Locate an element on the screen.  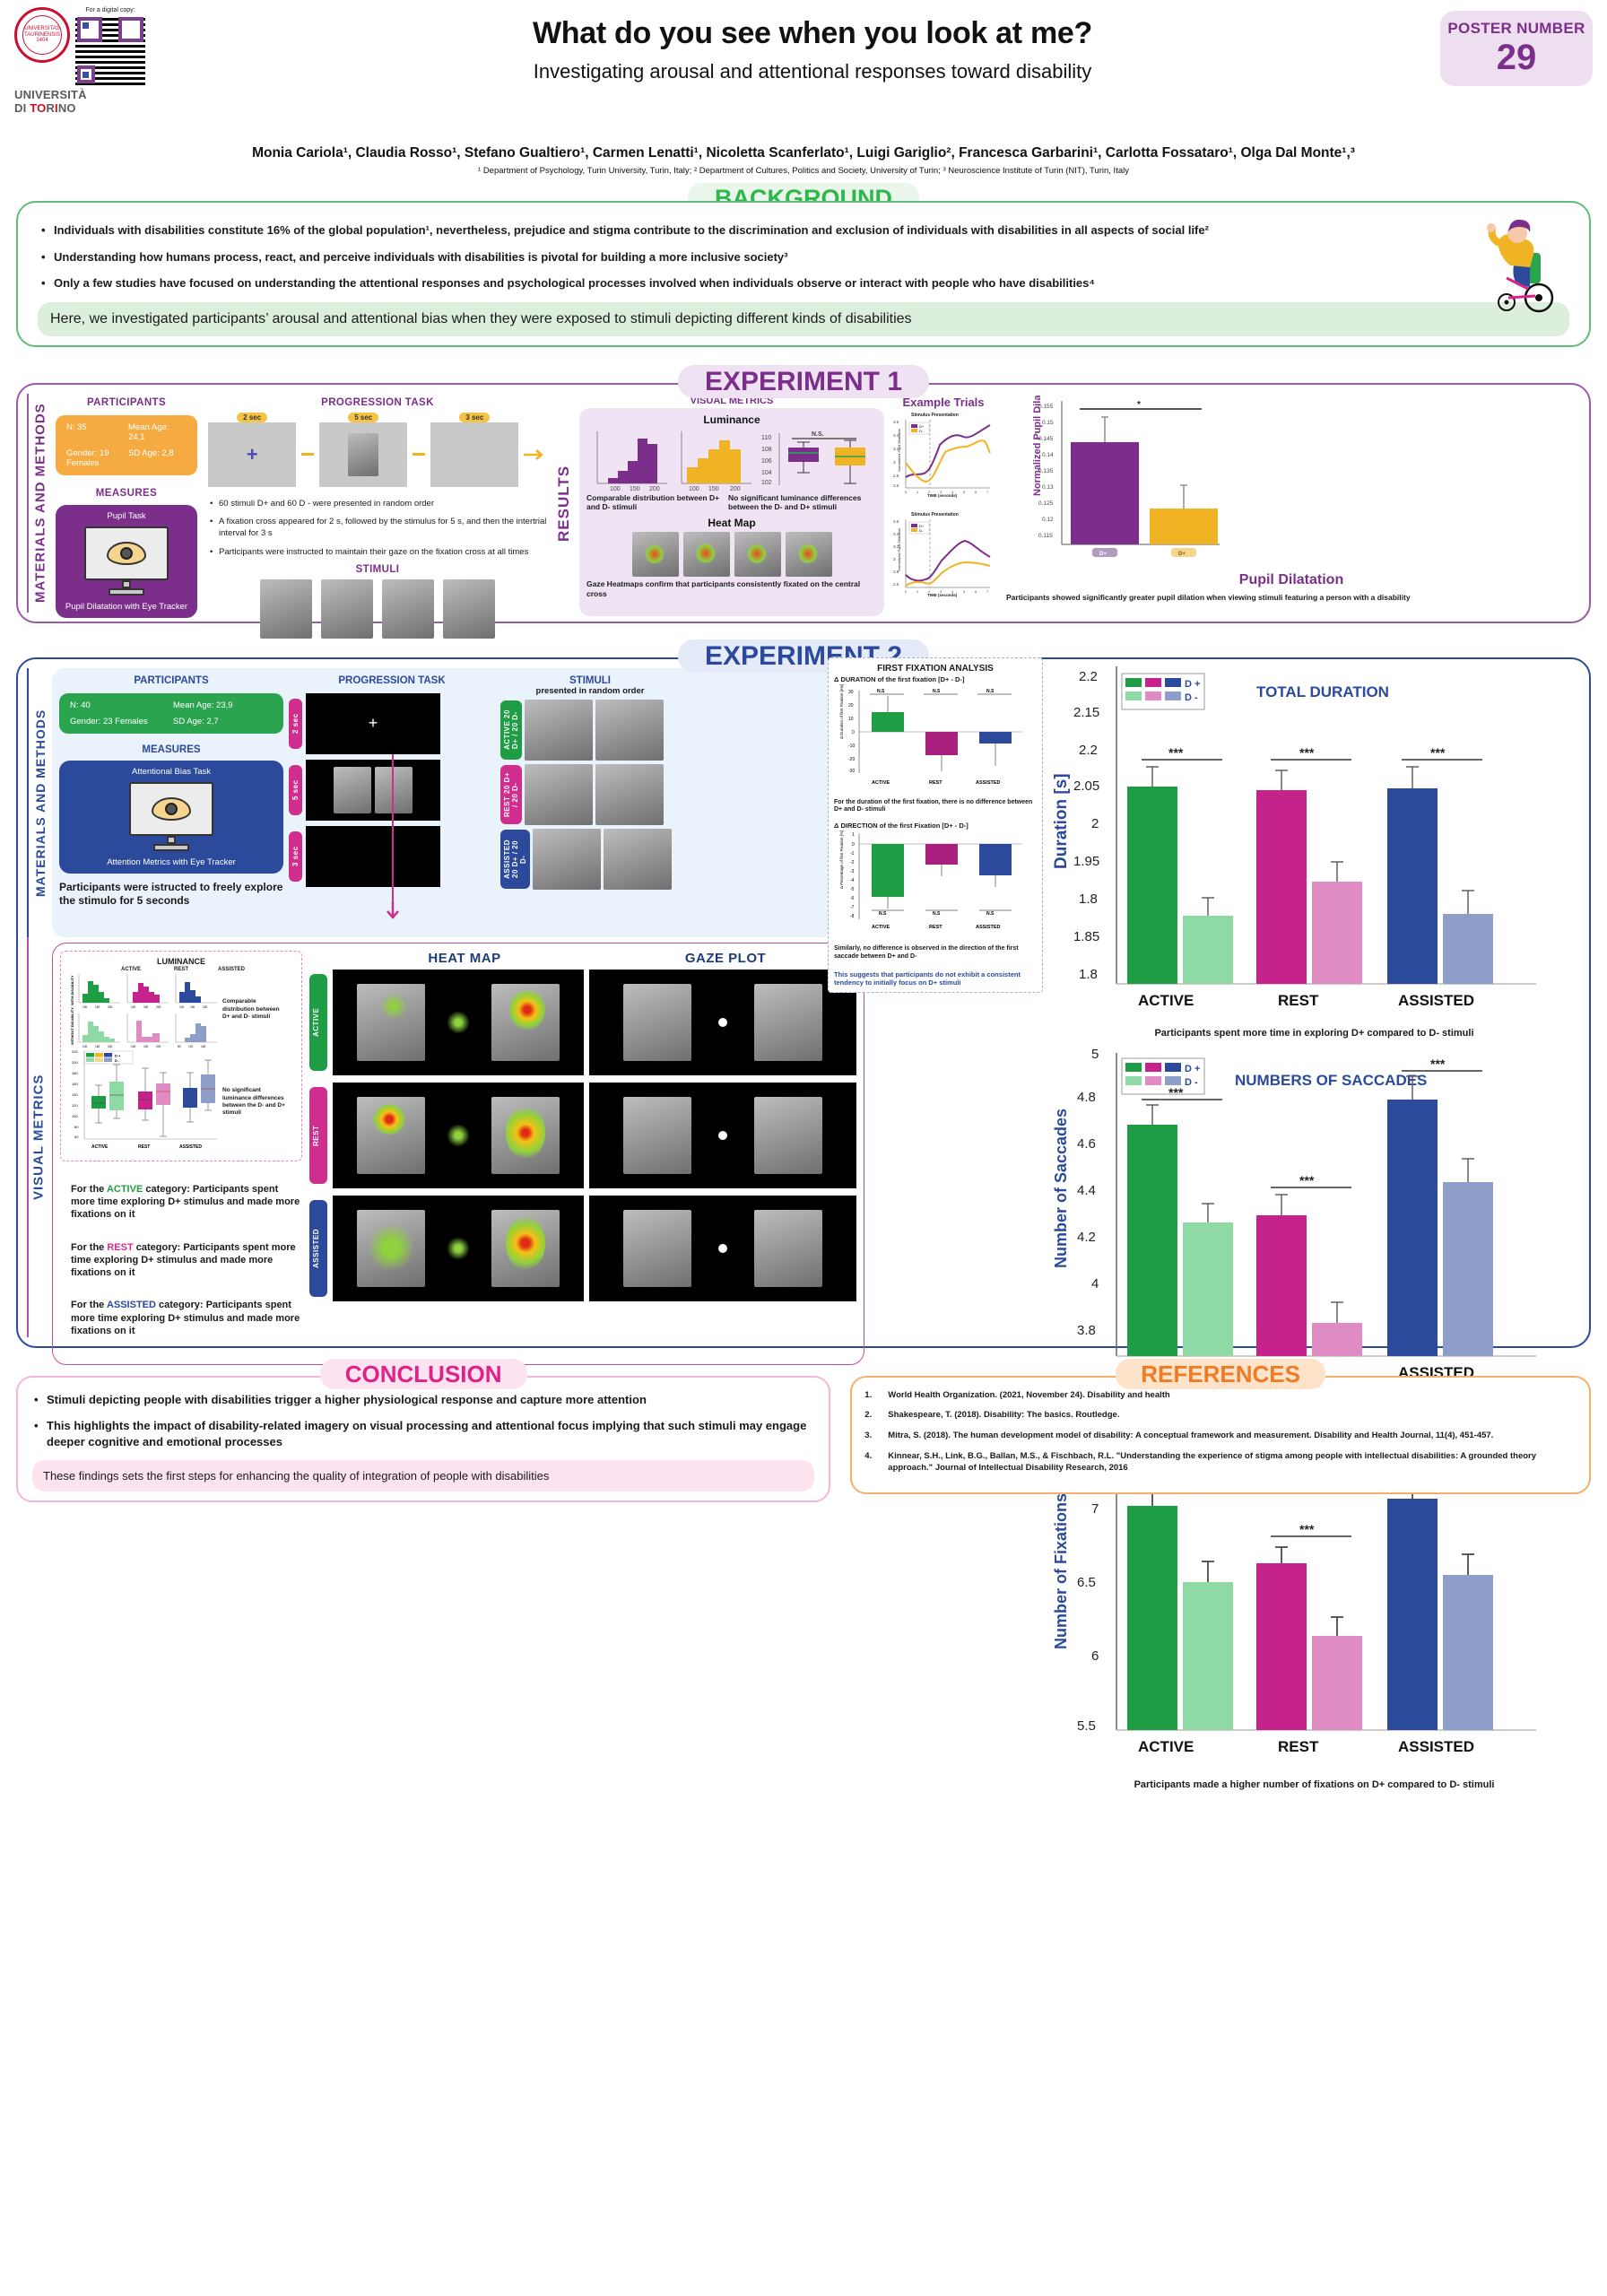
poster-number-badge: POSTER NUMBER 29 is located at coordinates (1517, 48).